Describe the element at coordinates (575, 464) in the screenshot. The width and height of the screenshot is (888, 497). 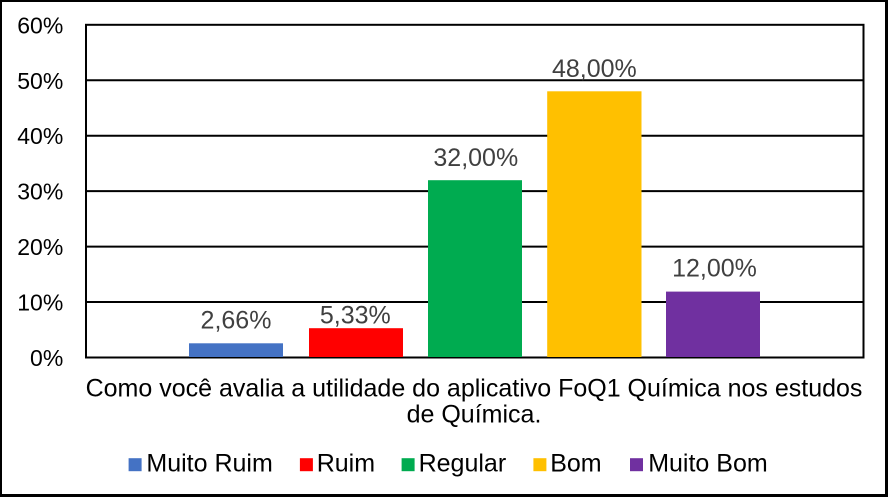
I see `svg-text: Bom` at that location.